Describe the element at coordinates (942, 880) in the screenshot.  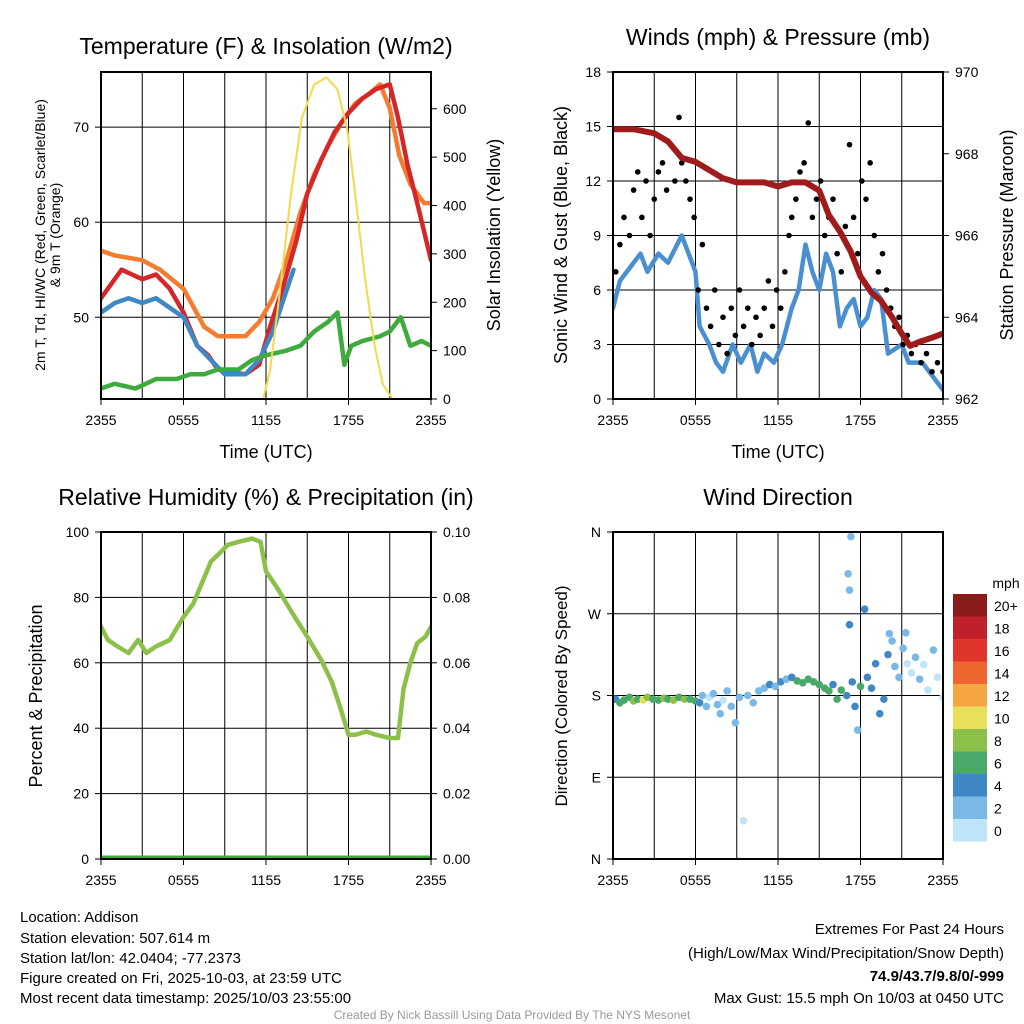
I see `dir-xtick-label: 2355` at that location.